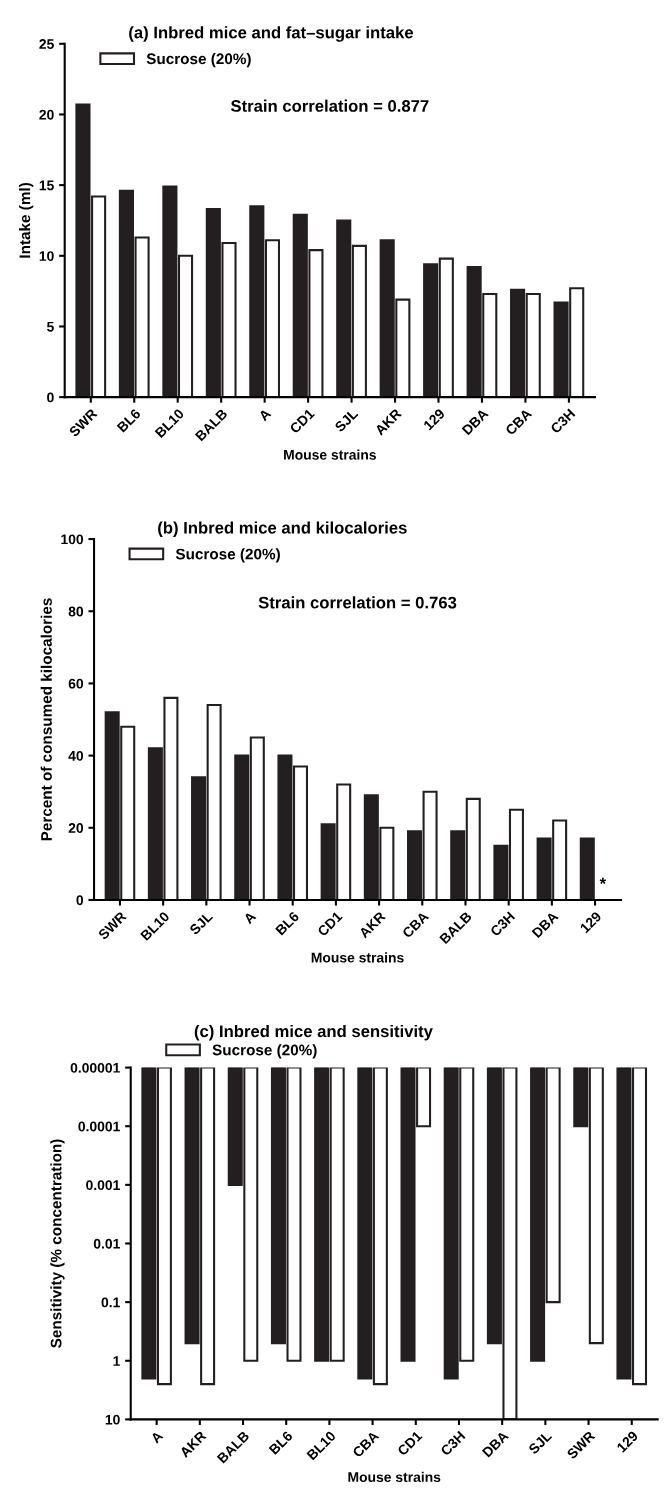  What do you see at coordinates (46, 719) in the screenshot?
I see `y-axis-title: Percent of consumed kilocalories` at bounding box center [46, 719].